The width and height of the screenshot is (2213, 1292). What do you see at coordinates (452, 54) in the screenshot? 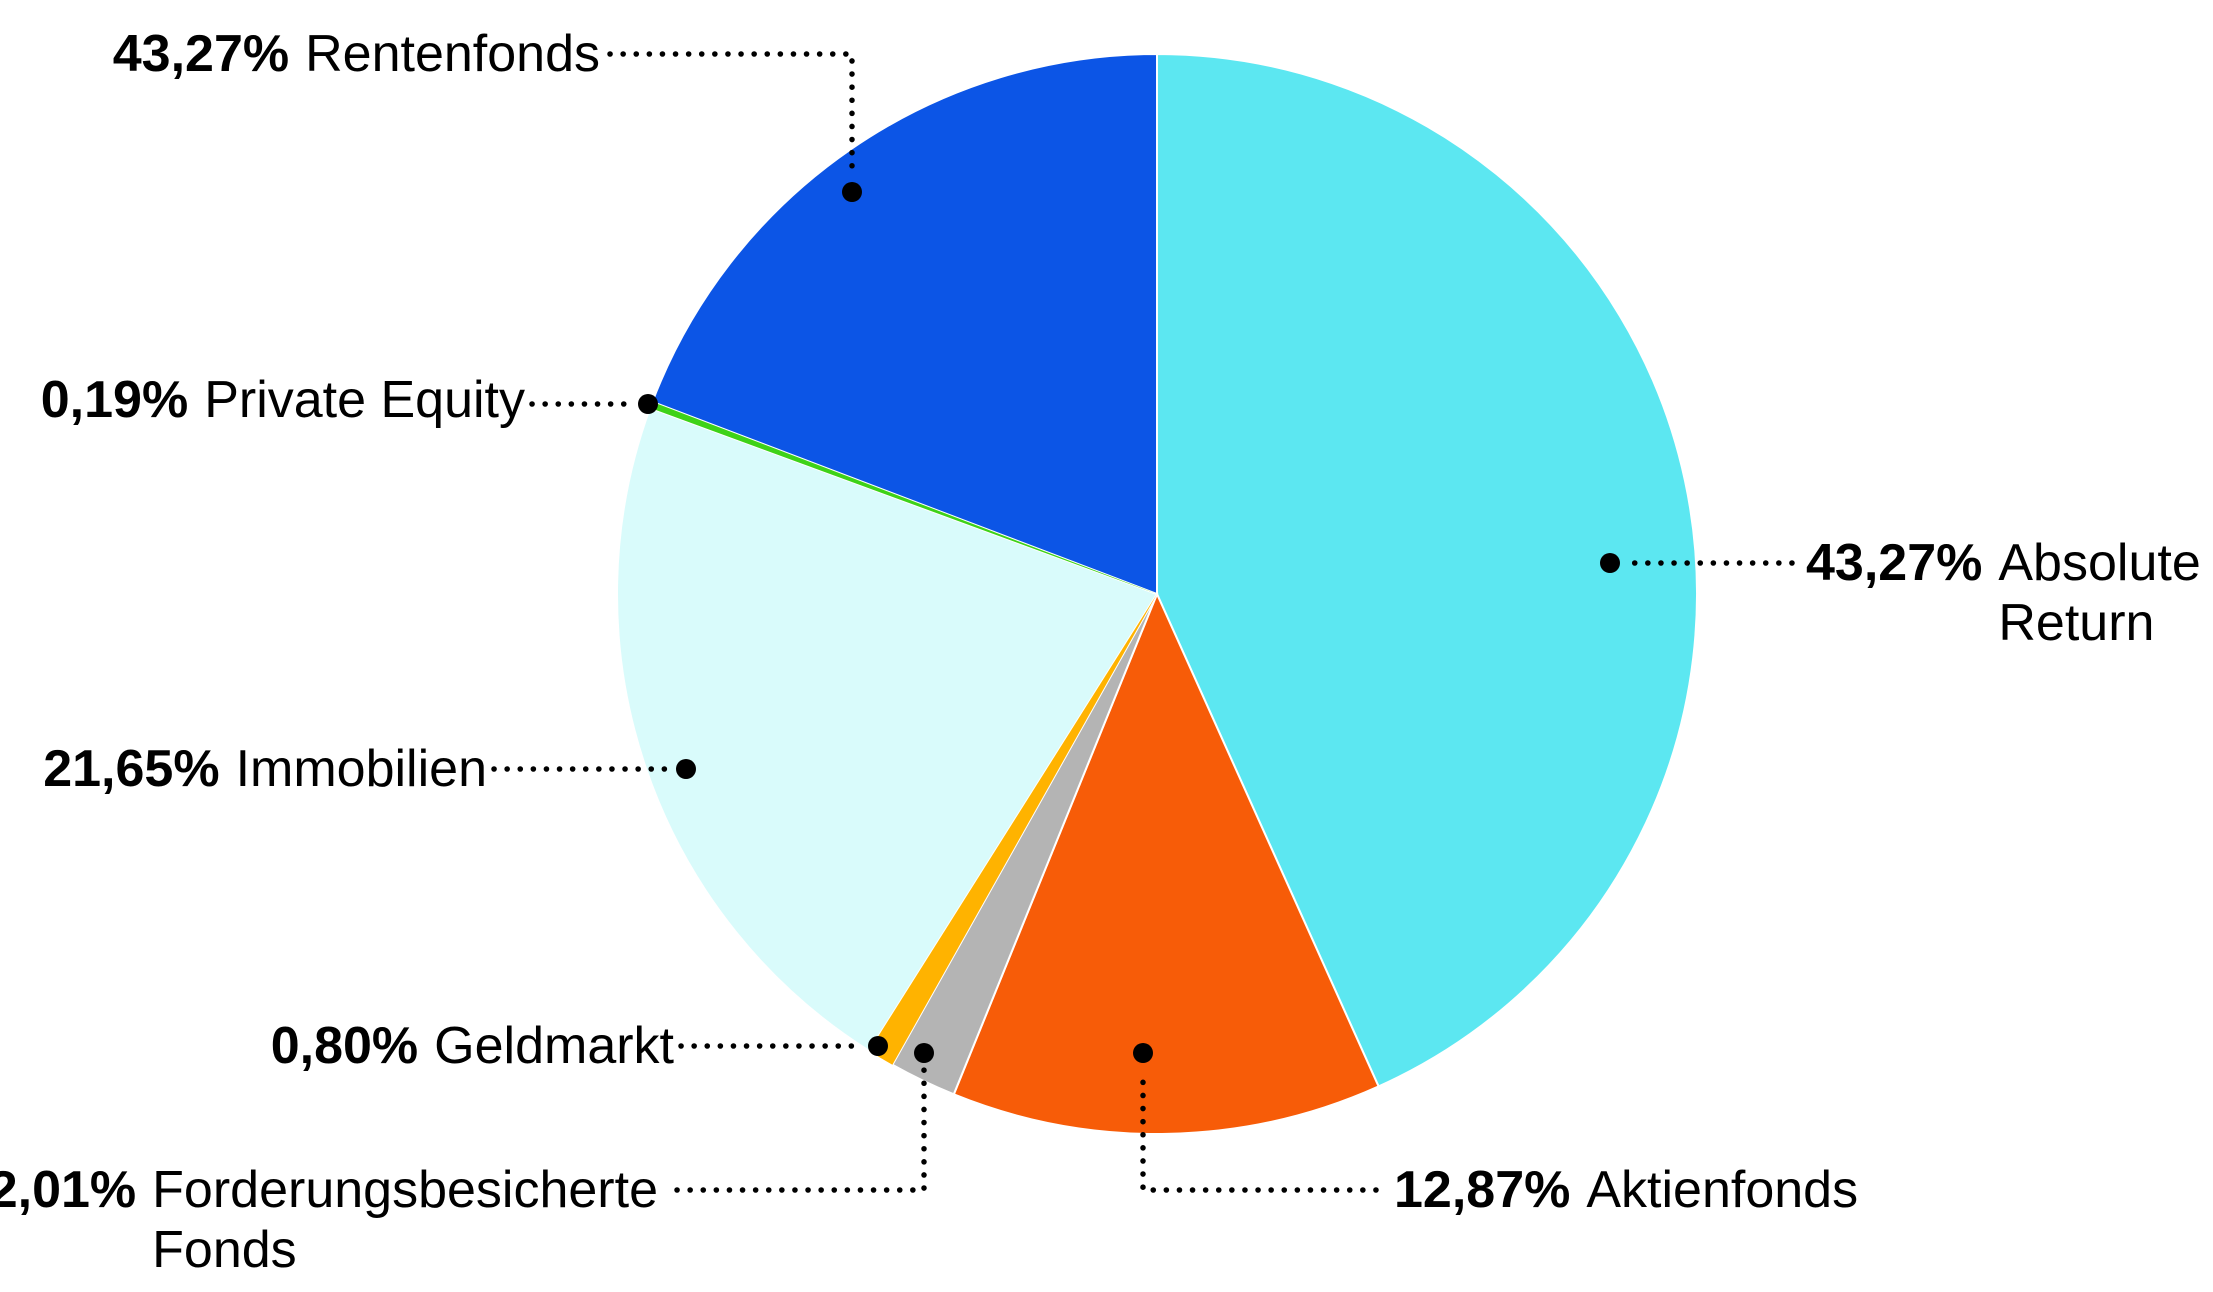
I see `label-rentenfonds-name: Rentenfonds` at bounding box center [452, 54].